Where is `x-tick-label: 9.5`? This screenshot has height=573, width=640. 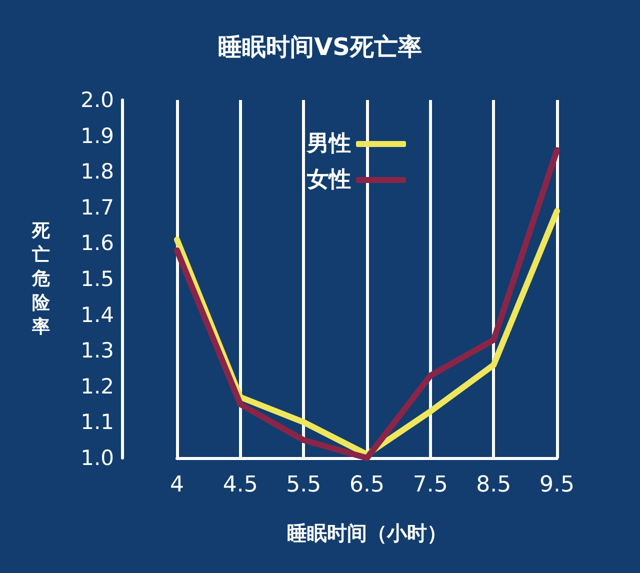
x-tick-label: 9.5 is located at coordinates (557, 485).